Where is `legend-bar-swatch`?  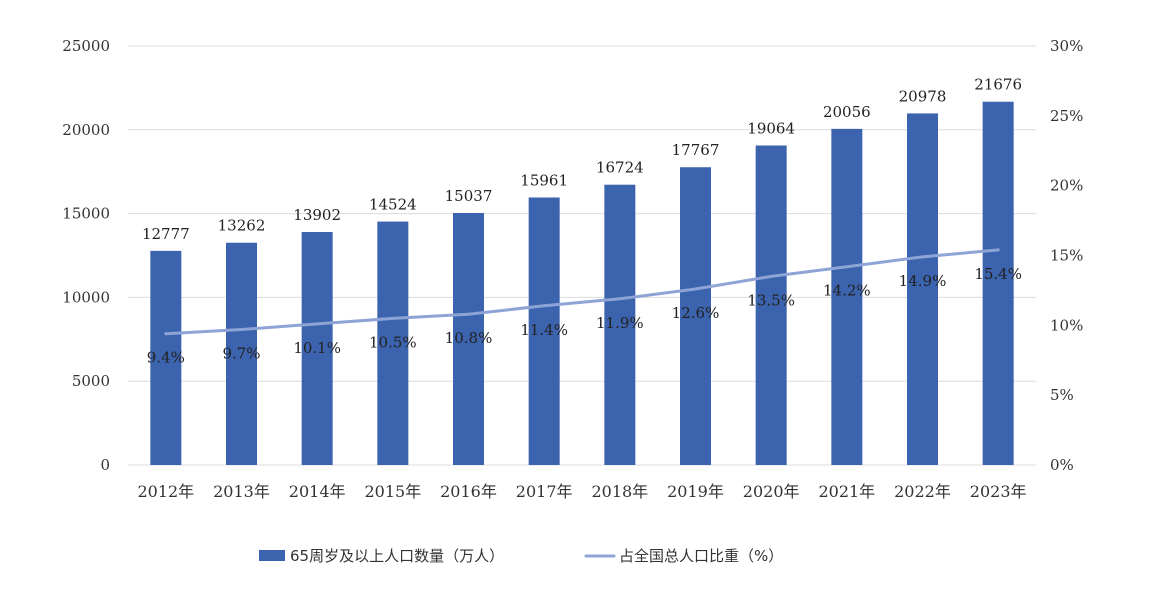 legend-bar-swatch is located at coordinates (272, 555).